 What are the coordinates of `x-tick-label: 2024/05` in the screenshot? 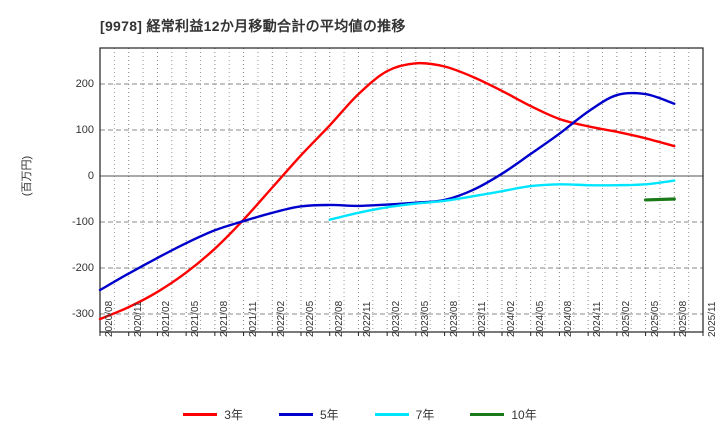 It's located at (540, 318).